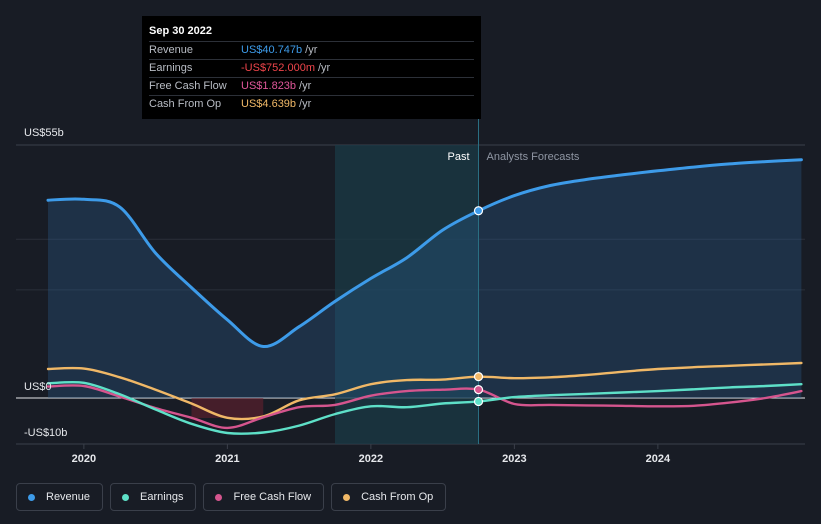 The height and width of the screenshot is (524, 821). What do you see at coordinates (371, 459) in the screenshot?
I see `x-tick-label: 2022` at bounding box center [371, 459].